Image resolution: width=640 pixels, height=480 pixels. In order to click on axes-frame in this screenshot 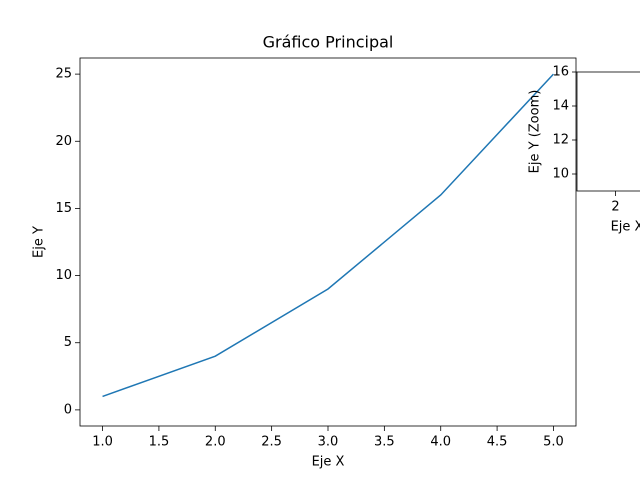, I will do `click(608, 131)`.